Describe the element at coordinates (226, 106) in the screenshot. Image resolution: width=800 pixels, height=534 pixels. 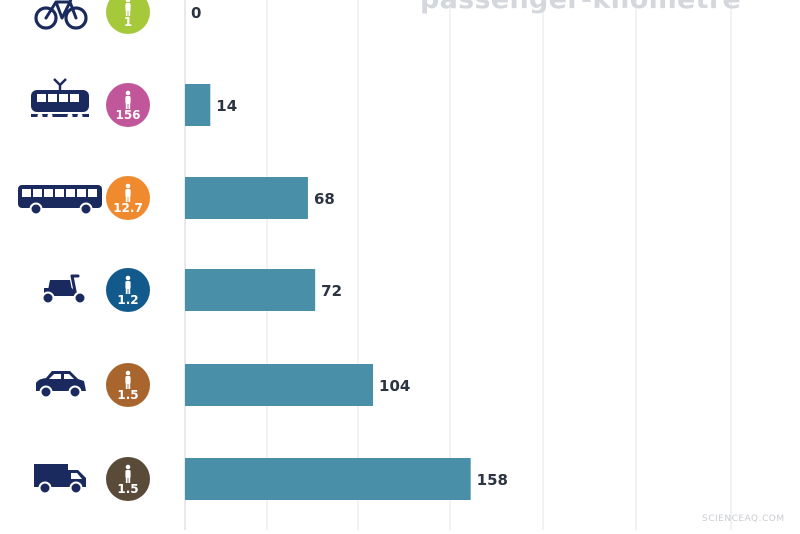
I see `value-label: 14` at that location.